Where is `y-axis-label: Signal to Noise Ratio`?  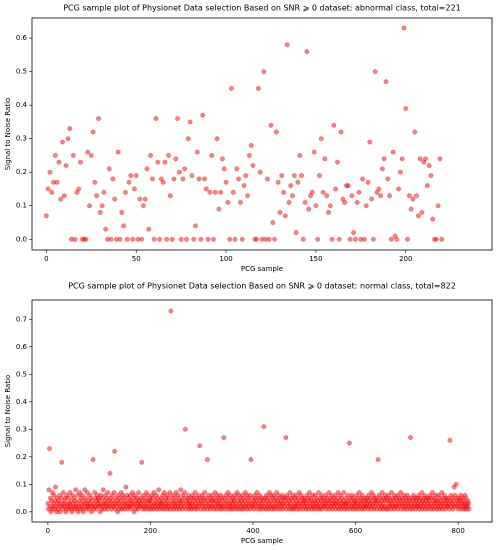 y-axis-label: Signal to Noise Ratio is located at coordinates (8, 134).